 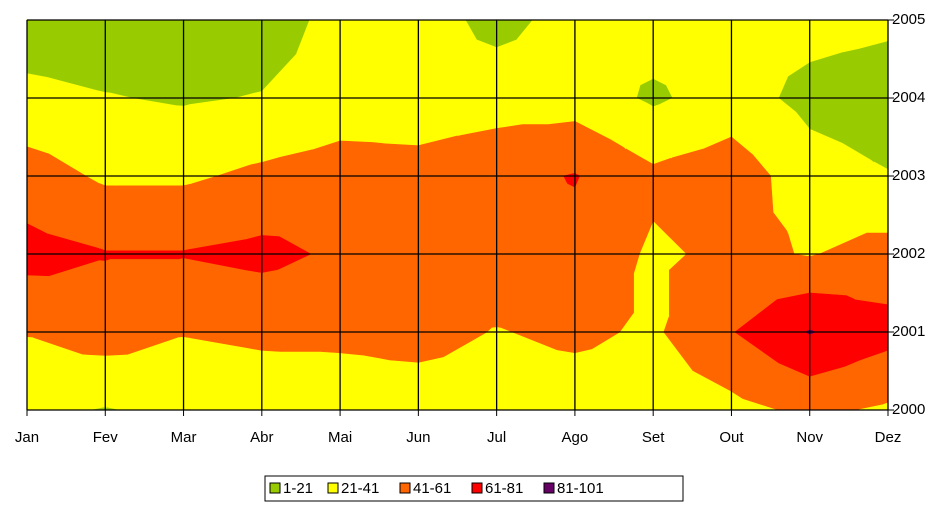 I want to click on y-tick-label: 2003, so click(x=908, y=175).